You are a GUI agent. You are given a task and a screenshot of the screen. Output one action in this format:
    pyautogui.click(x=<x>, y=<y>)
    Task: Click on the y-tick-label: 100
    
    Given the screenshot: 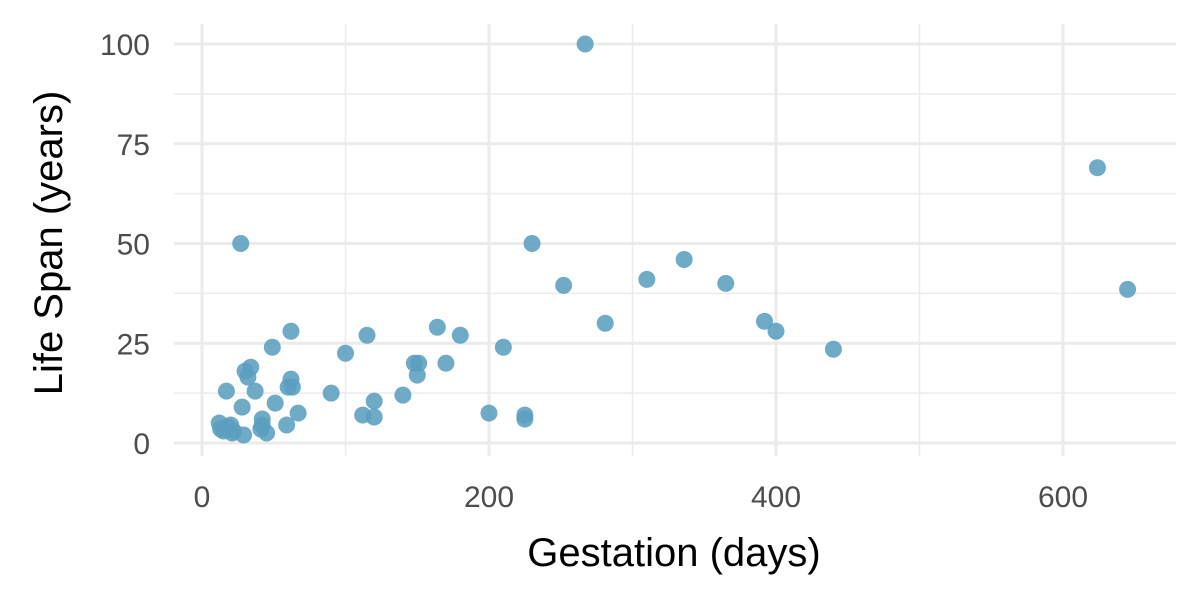 What is the action you would take?
    pyautogui.click(x=125, y=45)
    